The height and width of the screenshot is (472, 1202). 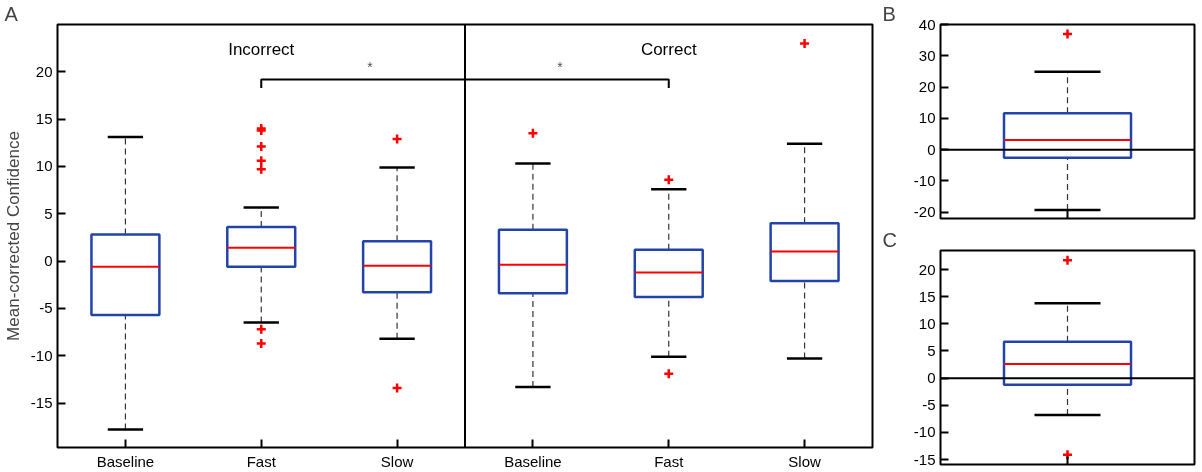 What do you see at coordinates (924, 212) in the screenshot?
I see `y-tick-label: -20` at bounding box center [924, 212].